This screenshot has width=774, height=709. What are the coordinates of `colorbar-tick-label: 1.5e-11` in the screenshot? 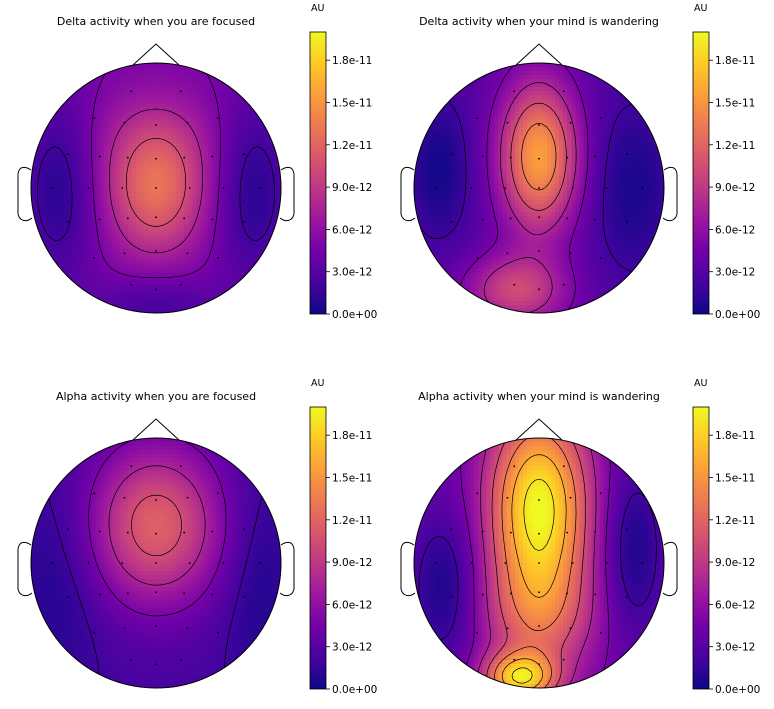 It's located at (352, 104).